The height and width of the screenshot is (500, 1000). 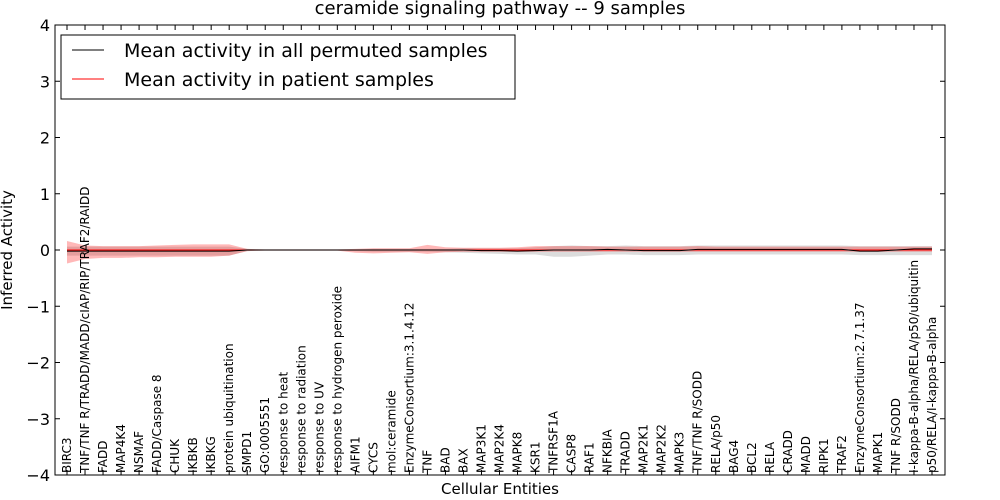 I want to click on x-category-label: GO:0005551, so click(x=265, y=435).